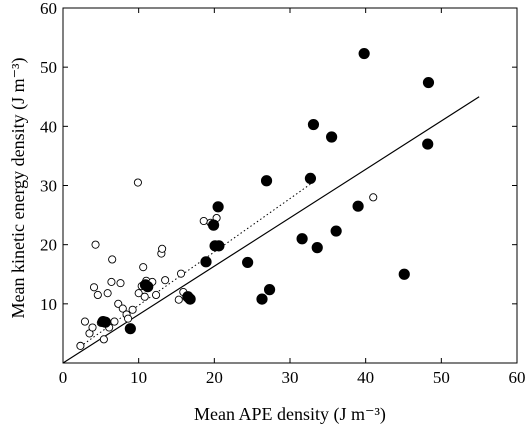 Image resolution: width=527 pixels, height=426 pixels. I want to click on x-tick-label: 30, so click(290, 377).